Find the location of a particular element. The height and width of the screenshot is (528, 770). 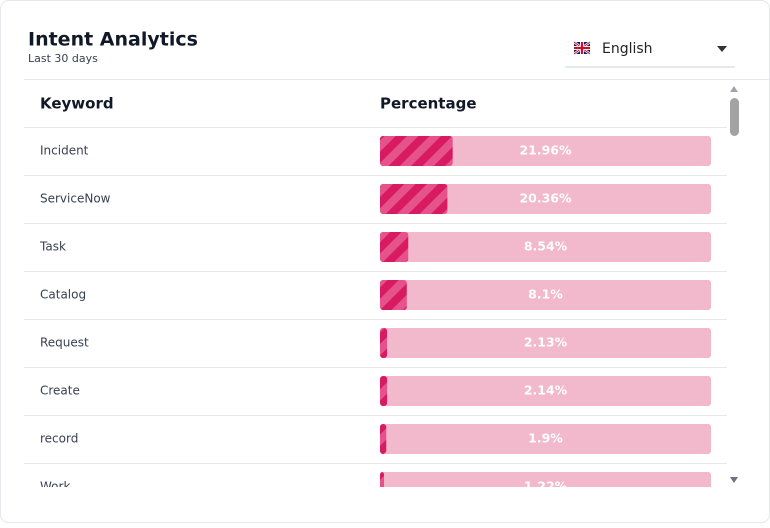

column-header: Keyword is located at coordinates (77, 104).